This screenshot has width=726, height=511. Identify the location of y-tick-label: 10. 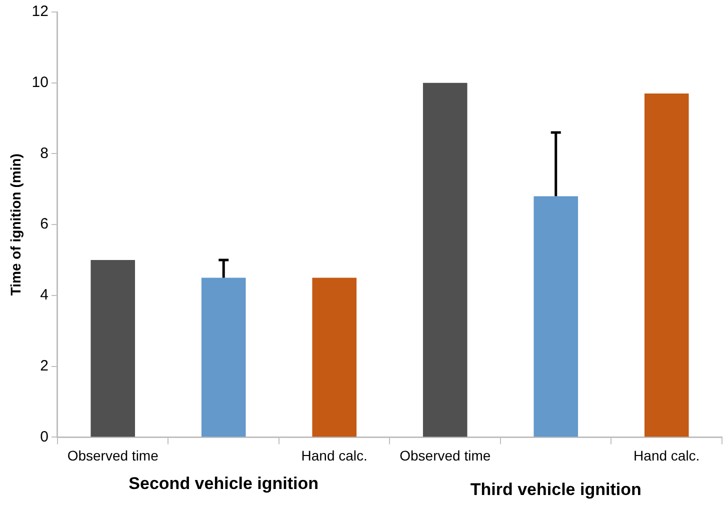
(40, 83).